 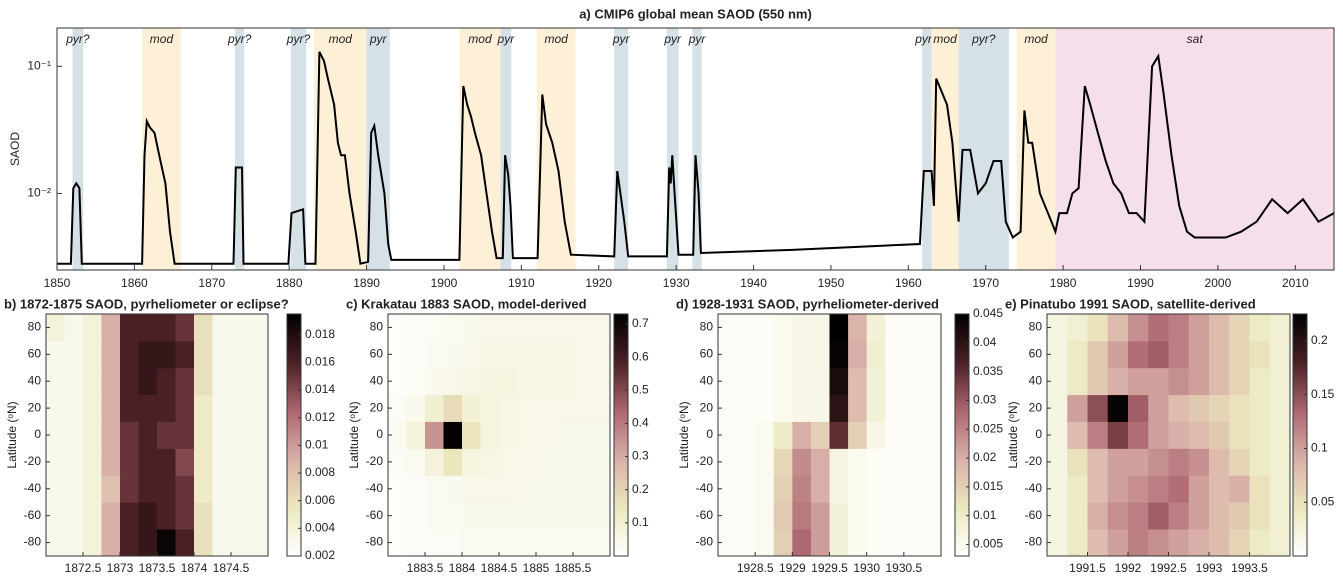 What do you see at coordinates (1323, 501) in the screenshot?
I see `colorbar-tick-label: 0.05` at bounding box center [1323, 501].